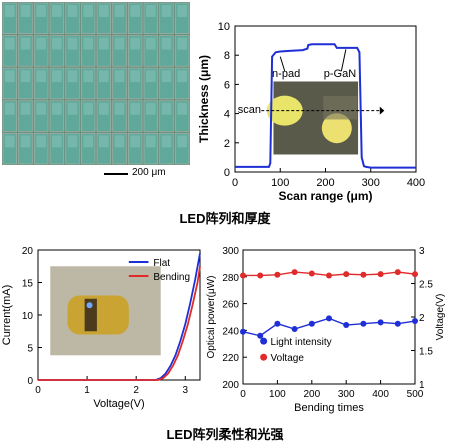 The height and width of the screenshot is (446, 450). I want to click on y2-tick-label: 2.5, so click(426, 285).